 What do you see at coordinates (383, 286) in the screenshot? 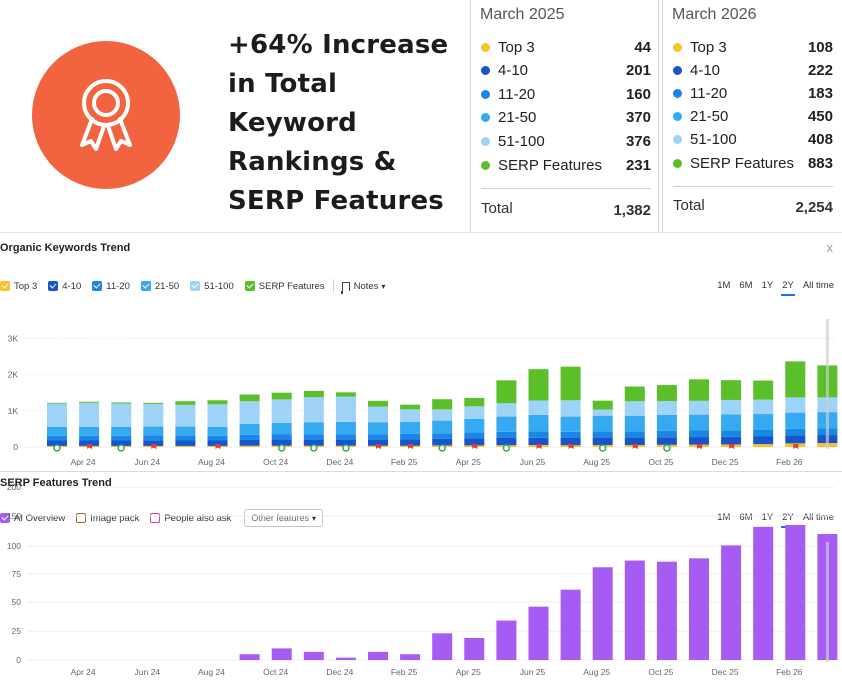
I see `chevron-down-icon: ▾` at bounding box center [383, 286].